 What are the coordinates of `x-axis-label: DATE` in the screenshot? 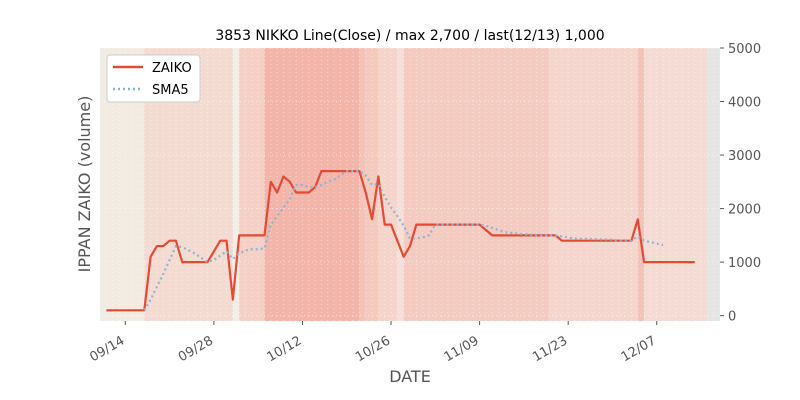 It's located at (410, 376).